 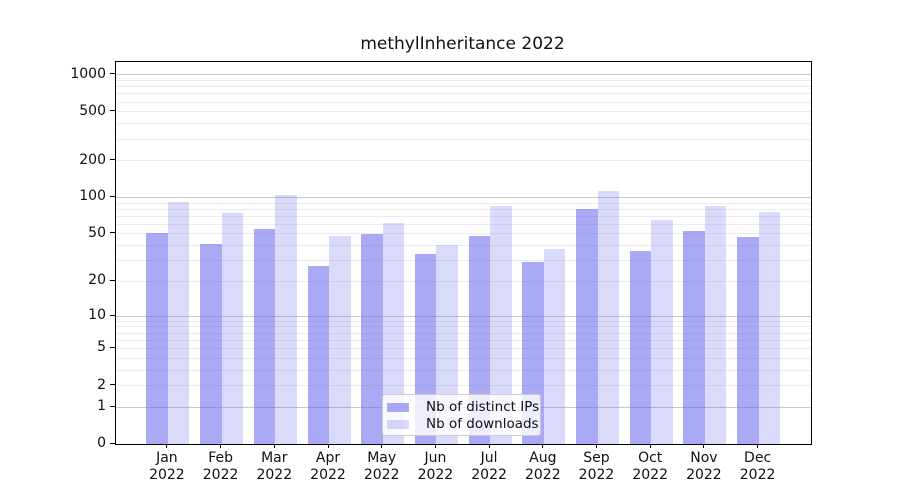 I want to click on x-tick-label: Aug 2022, so click(x=542, y=466).